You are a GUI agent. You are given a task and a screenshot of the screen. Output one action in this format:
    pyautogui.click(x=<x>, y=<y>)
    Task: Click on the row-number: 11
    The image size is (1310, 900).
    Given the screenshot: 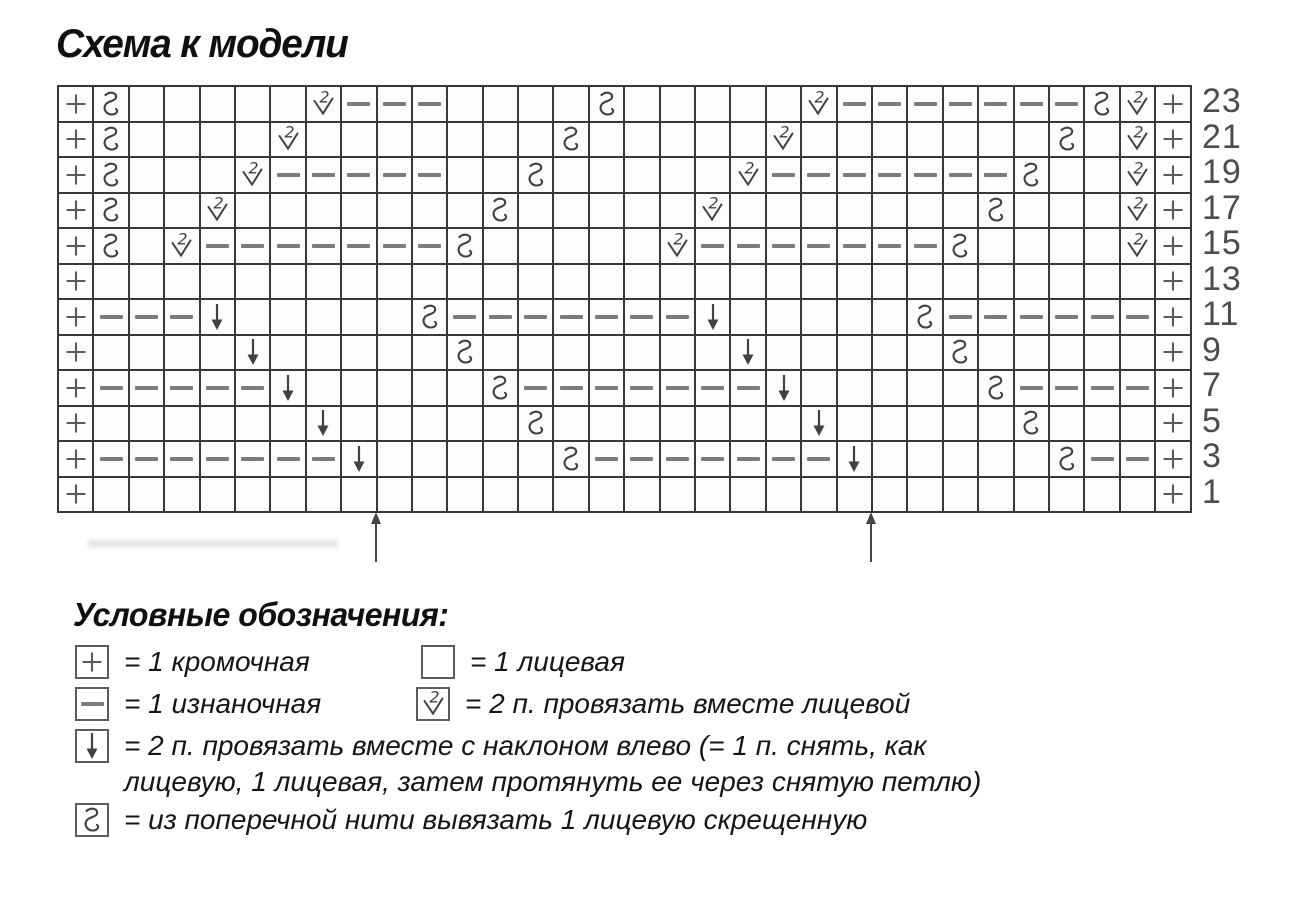 What is the action you would take?
    pyautogui.click(x=1221, y=314)
    